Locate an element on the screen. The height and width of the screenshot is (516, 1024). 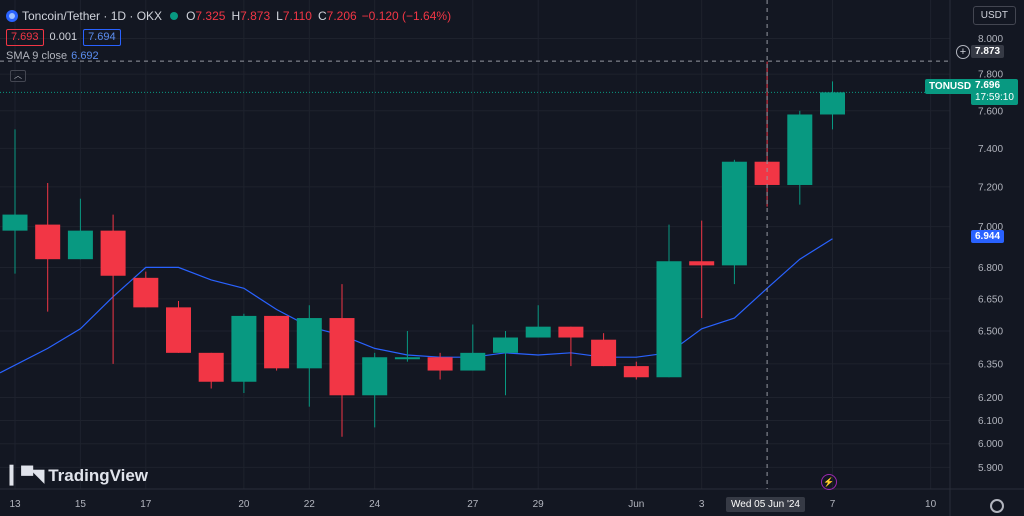
time-tick-label: 15 is located at coordinates (81, 504).